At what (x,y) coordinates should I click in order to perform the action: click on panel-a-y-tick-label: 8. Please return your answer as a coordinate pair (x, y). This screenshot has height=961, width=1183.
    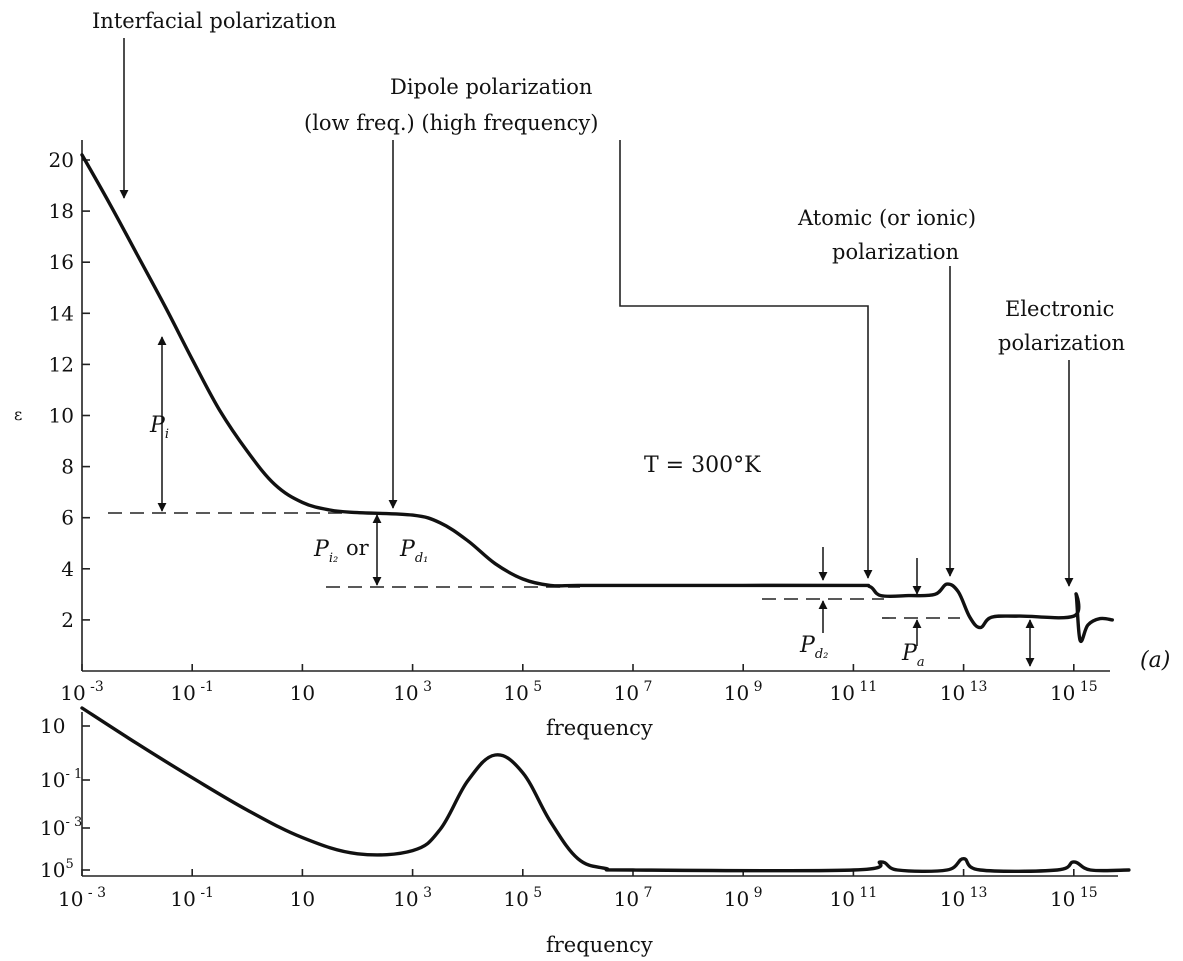
    Looking at the image, I should click on (67, 467).